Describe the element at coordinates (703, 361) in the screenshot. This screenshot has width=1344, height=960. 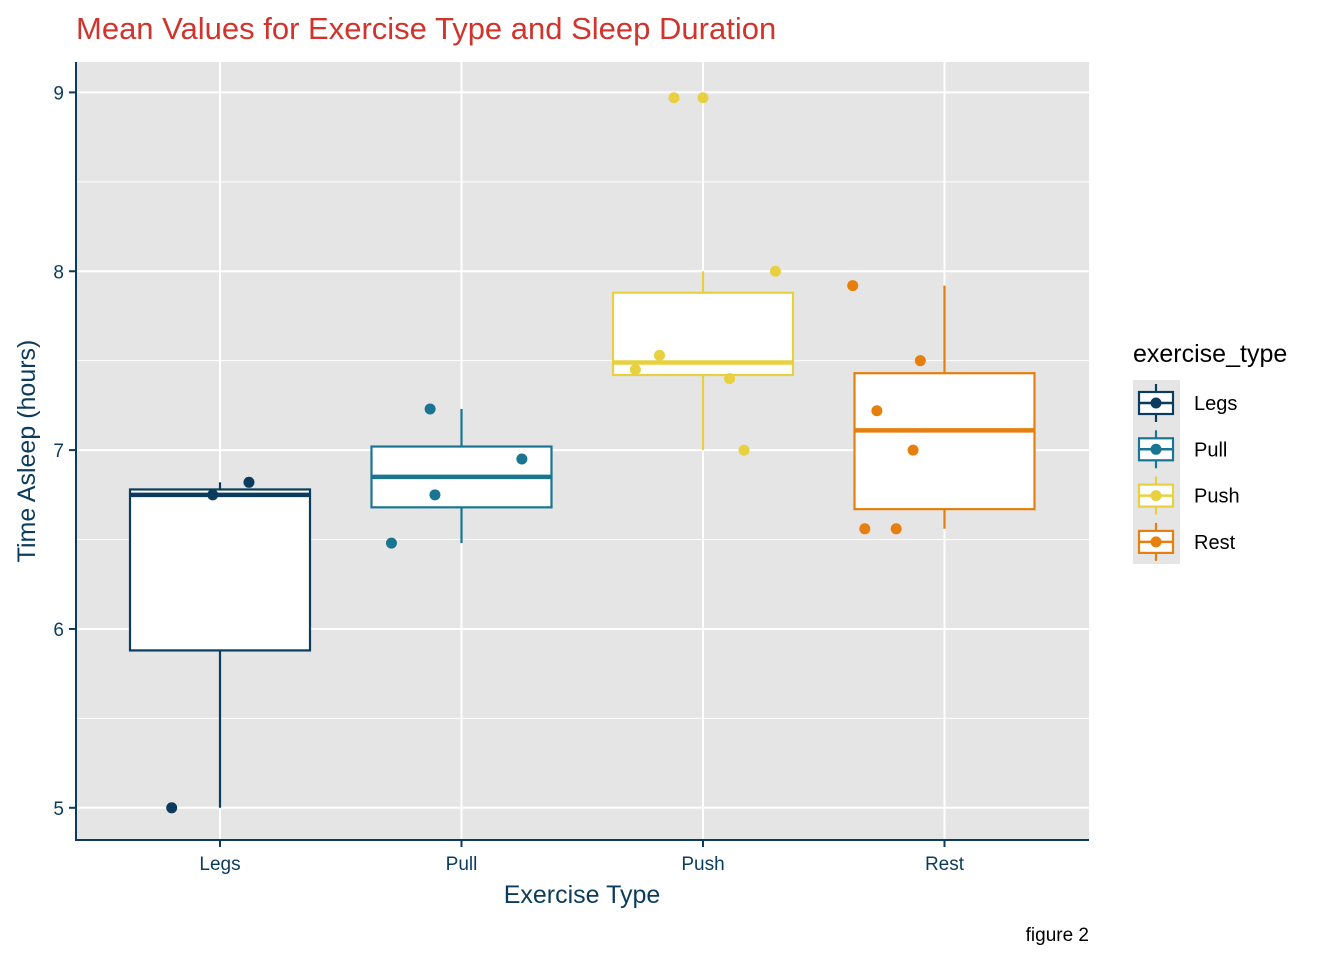
I see `box-push` at that location.